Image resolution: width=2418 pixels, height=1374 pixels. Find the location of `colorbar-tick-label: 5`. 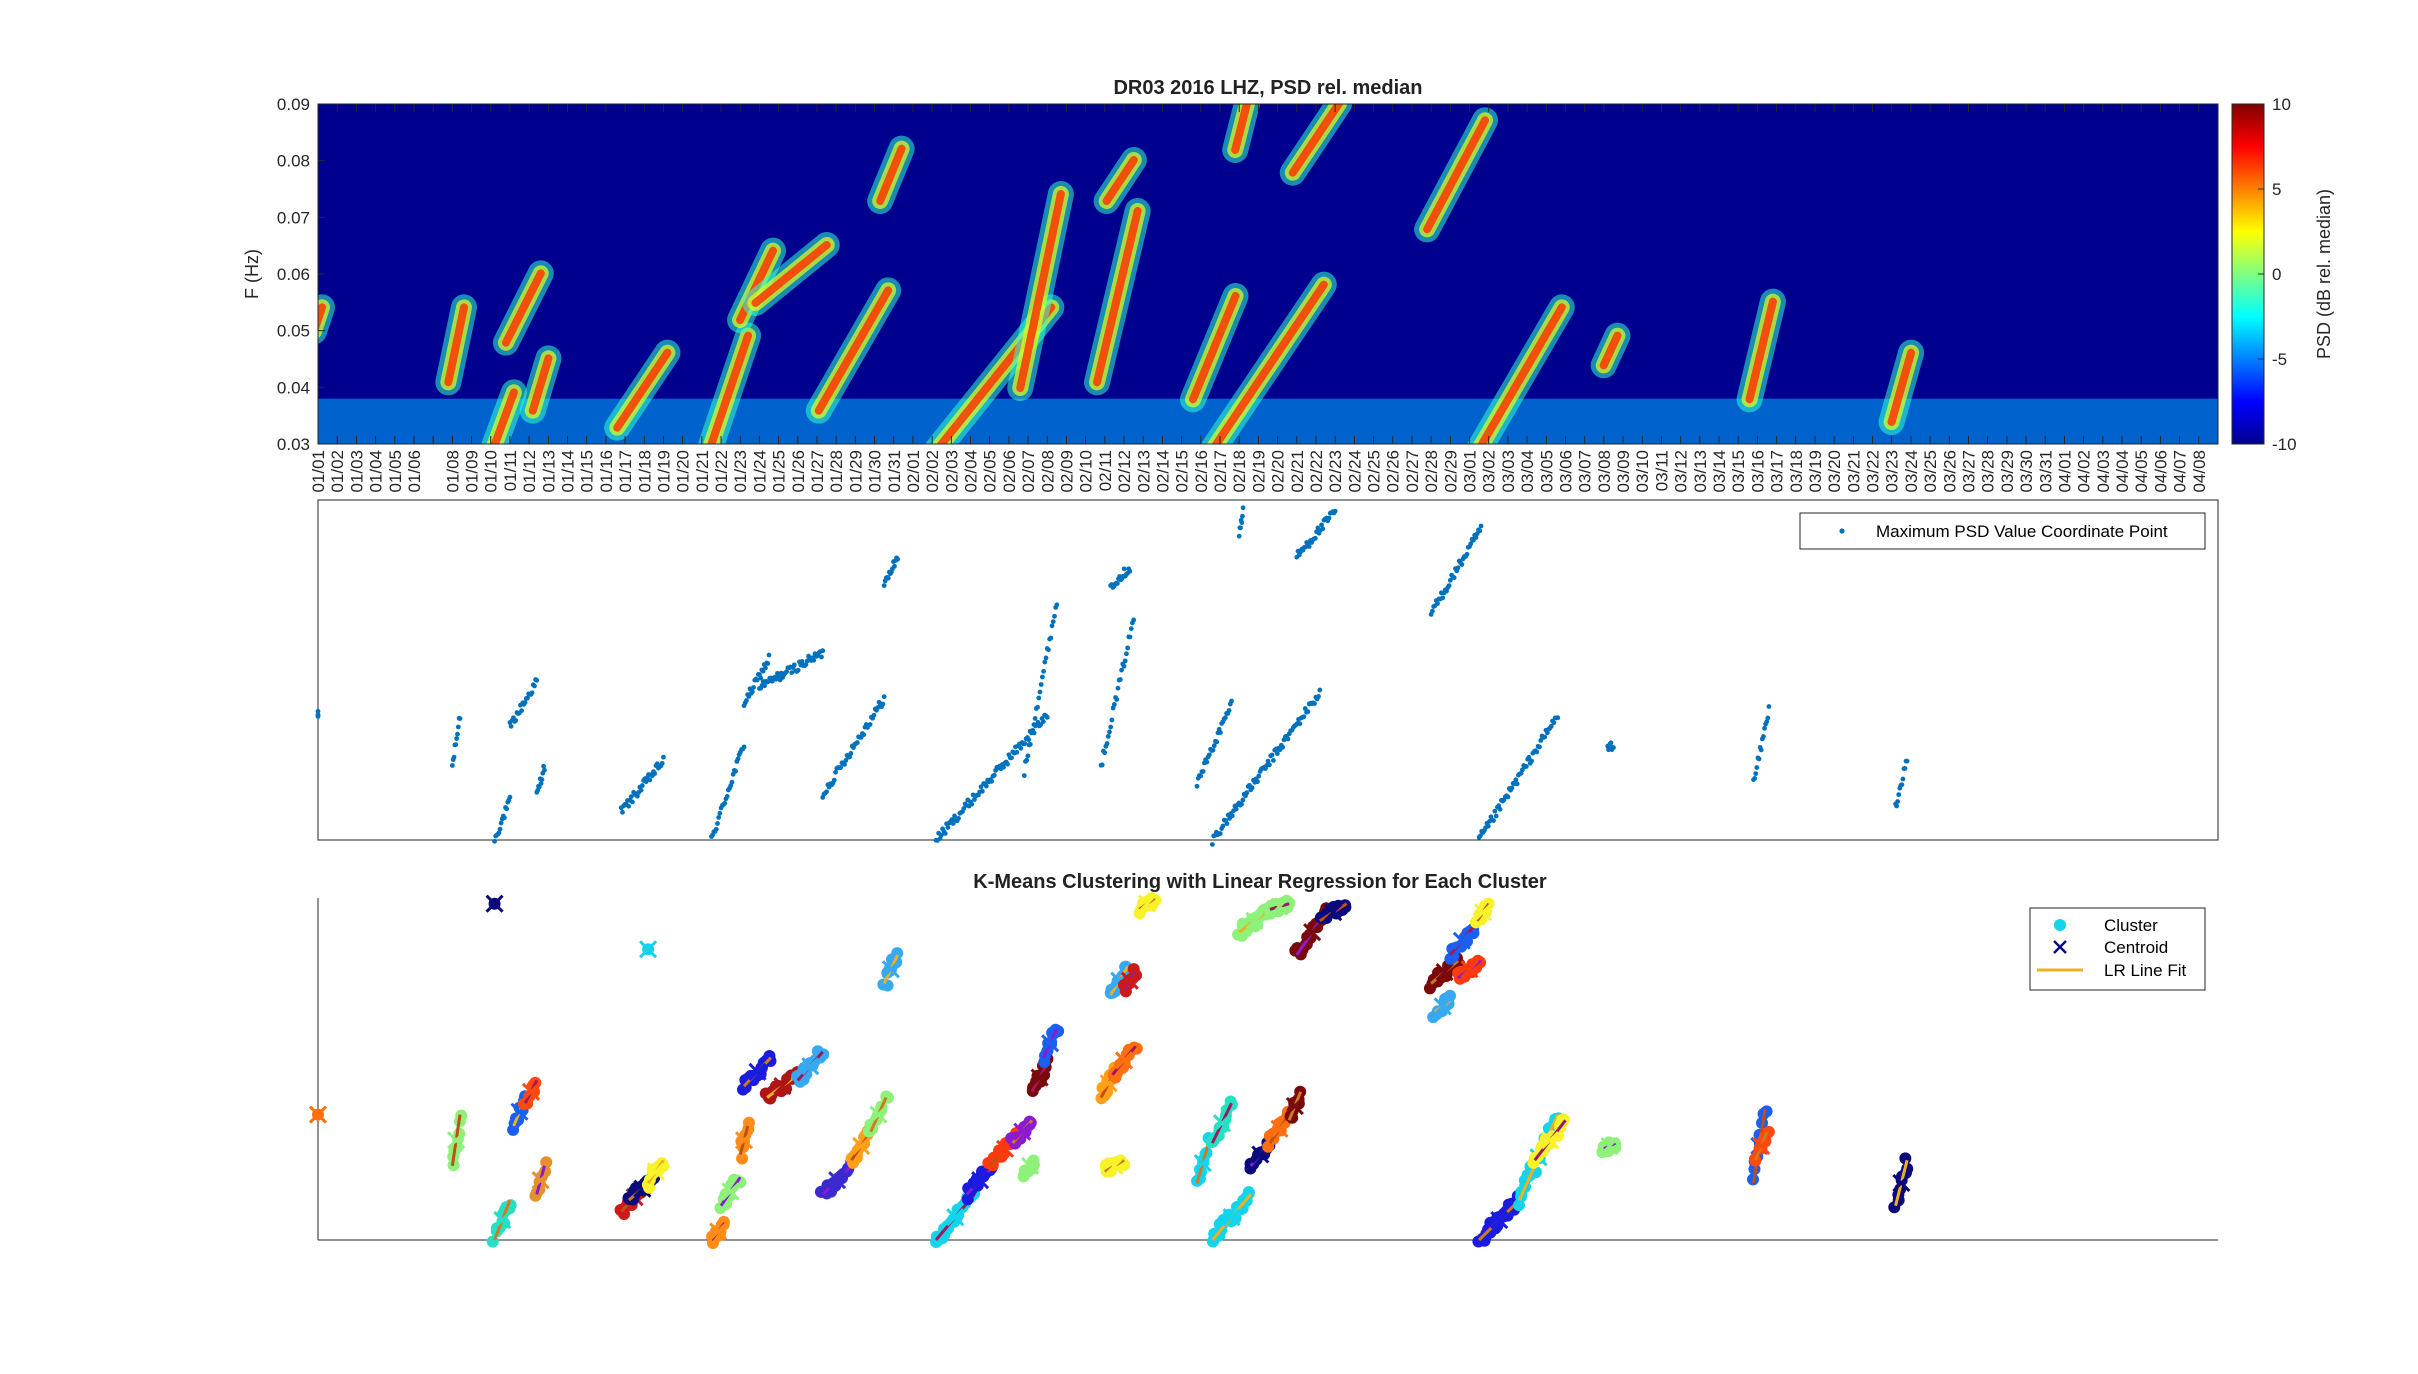

colorbar-tick-label: 5 is located at coordinates (2276, 189).